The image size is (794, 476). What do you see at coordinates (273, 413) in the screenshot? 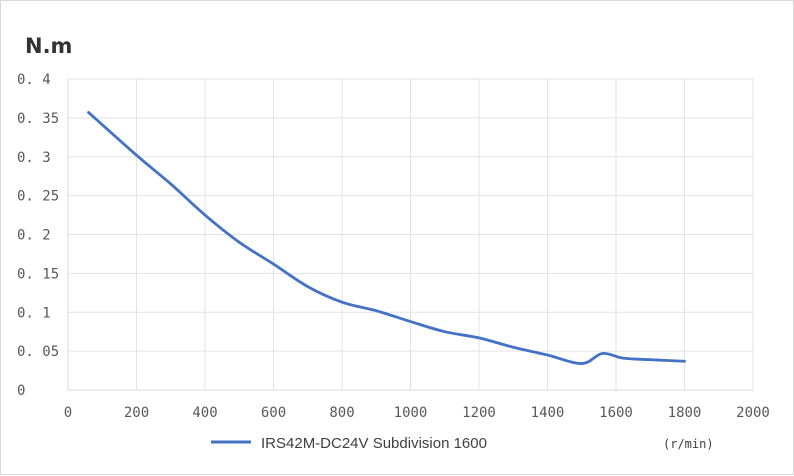
I see `x-tick-label: 600` at bounding box center [273, 413].